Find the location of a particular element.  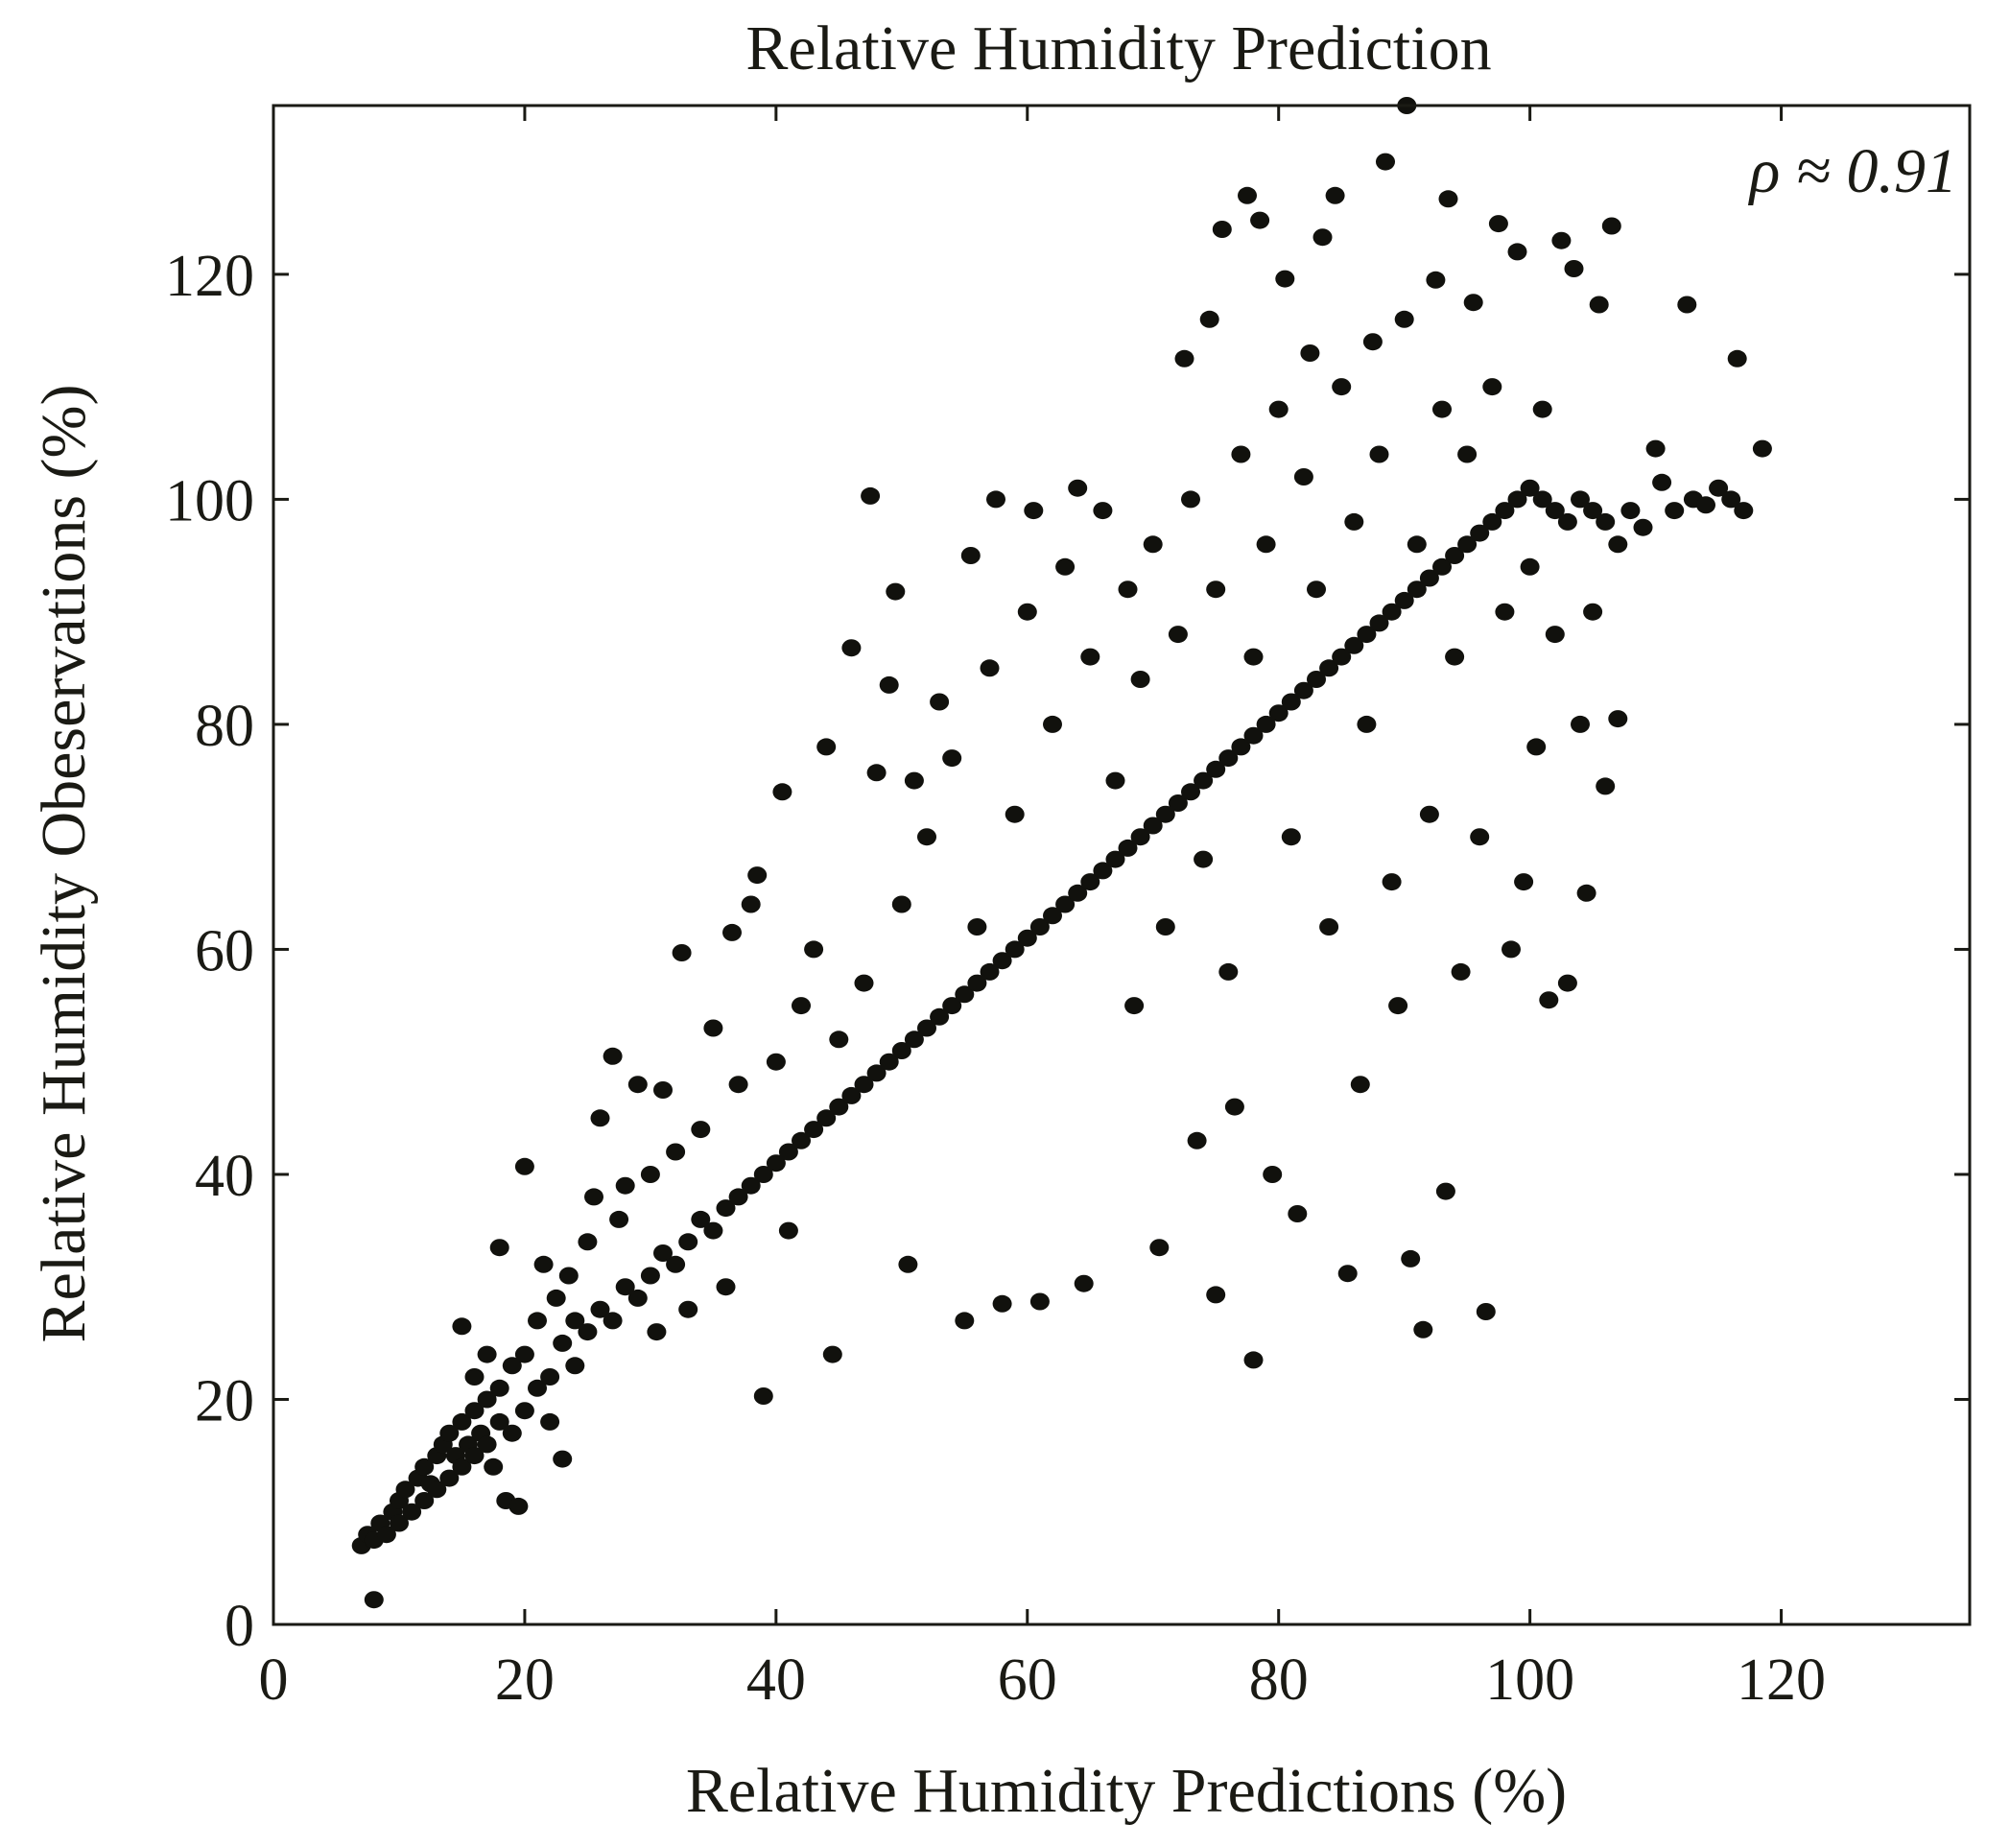

x-tick-label: 40 is located at coordinates (776, 1680).